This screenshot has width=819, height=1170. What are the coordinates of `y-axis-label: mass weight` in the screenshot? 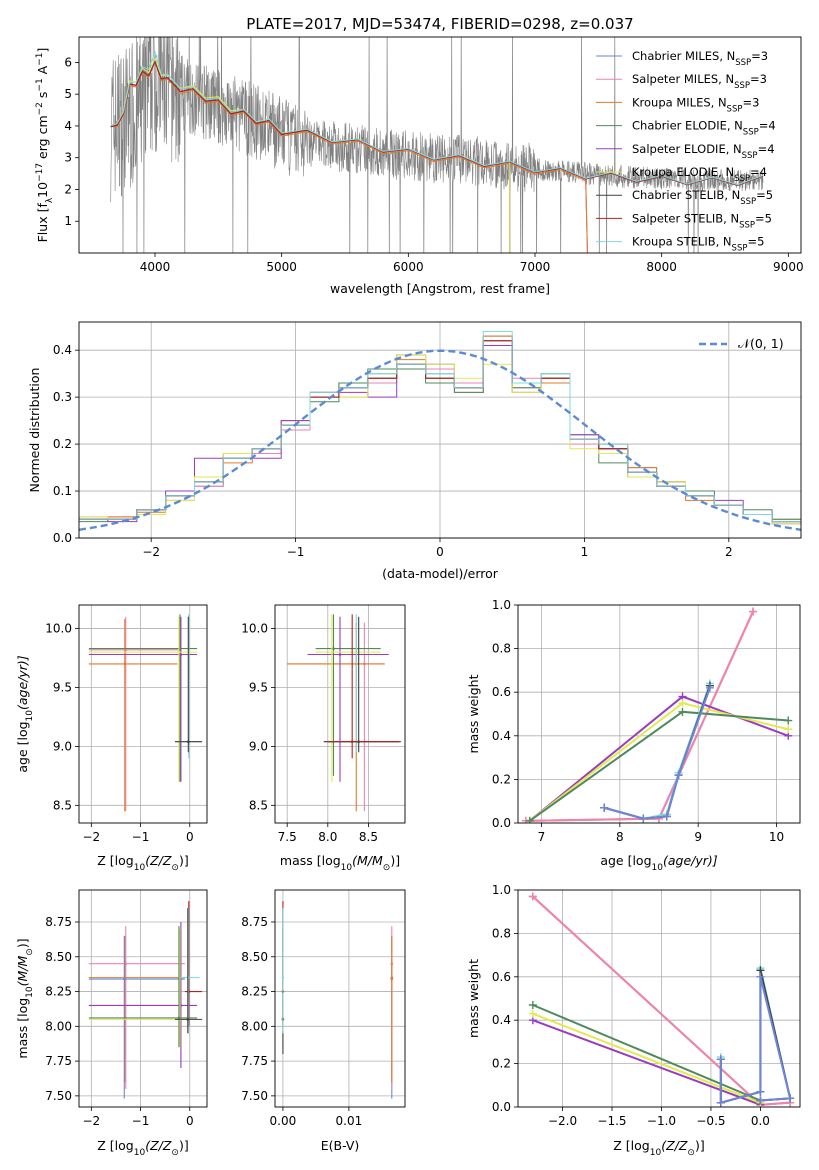 It's located at (473, 713).